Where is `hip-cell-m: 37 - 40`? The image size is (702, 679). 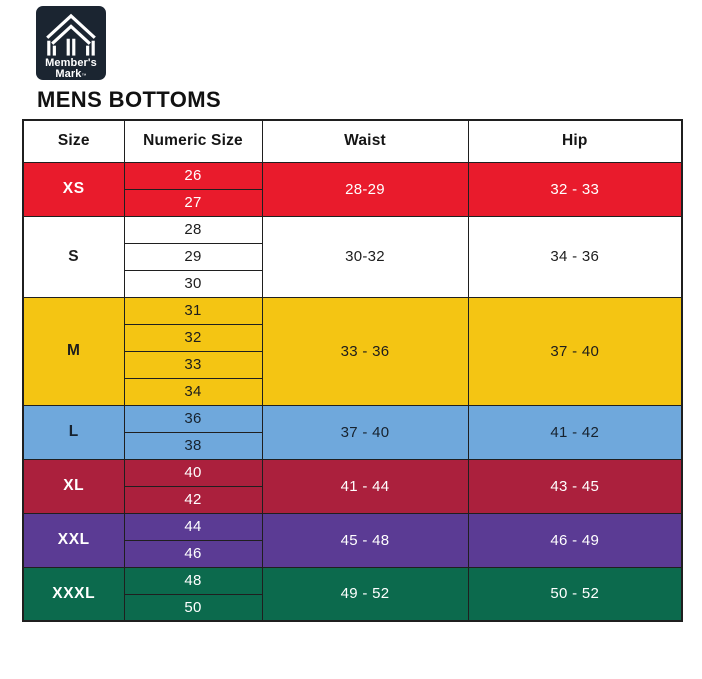
hip-cell-m: 37 - 40 is located at coordinates (575, 351).